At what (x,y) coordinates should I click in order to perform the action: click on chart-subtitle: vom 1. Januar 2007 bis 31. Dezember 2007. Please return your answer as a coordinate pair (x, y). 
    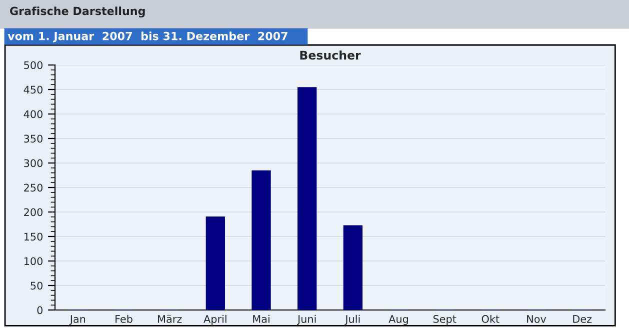
    Looking at the image, I should click on (148, 37).